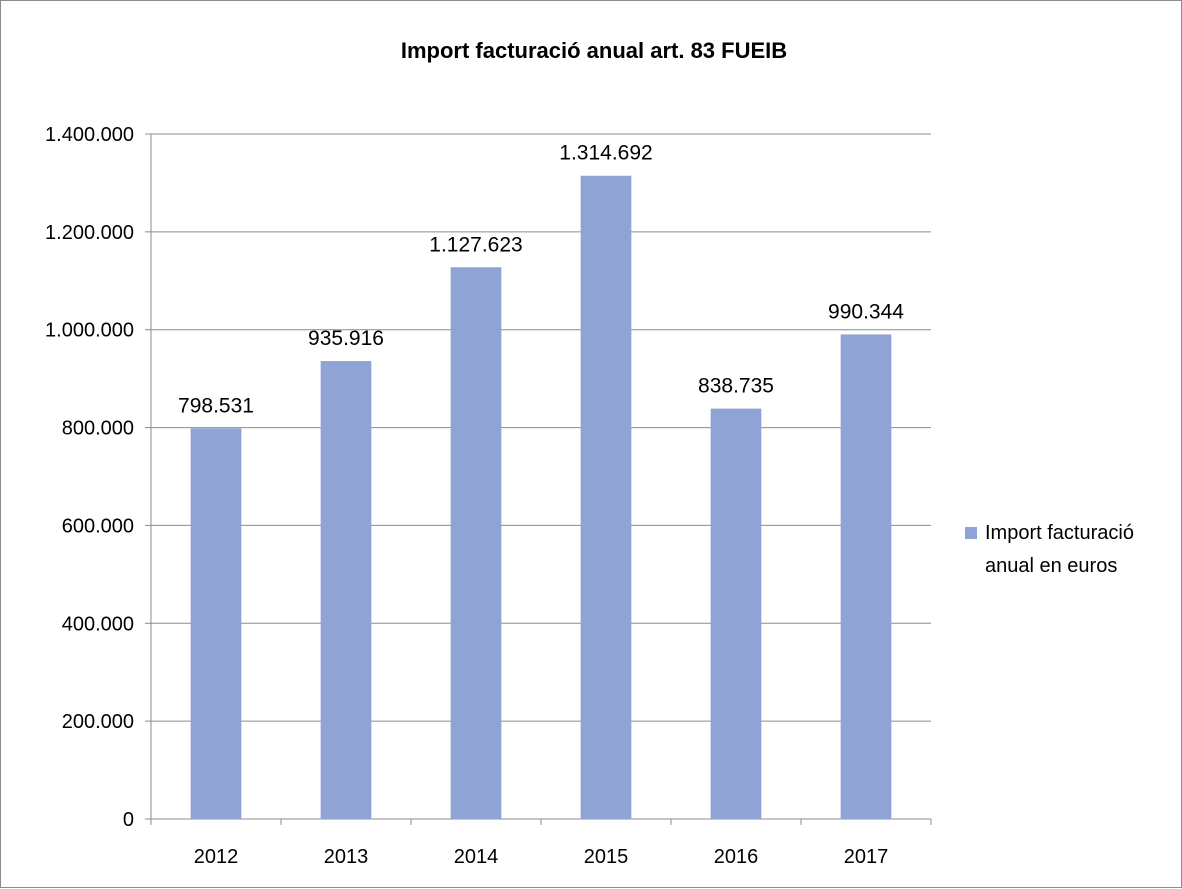  What do you see at coordinates (216, 405) in the screenshot?
I see `data-label: 798.531` at bounding box center [216, 405].